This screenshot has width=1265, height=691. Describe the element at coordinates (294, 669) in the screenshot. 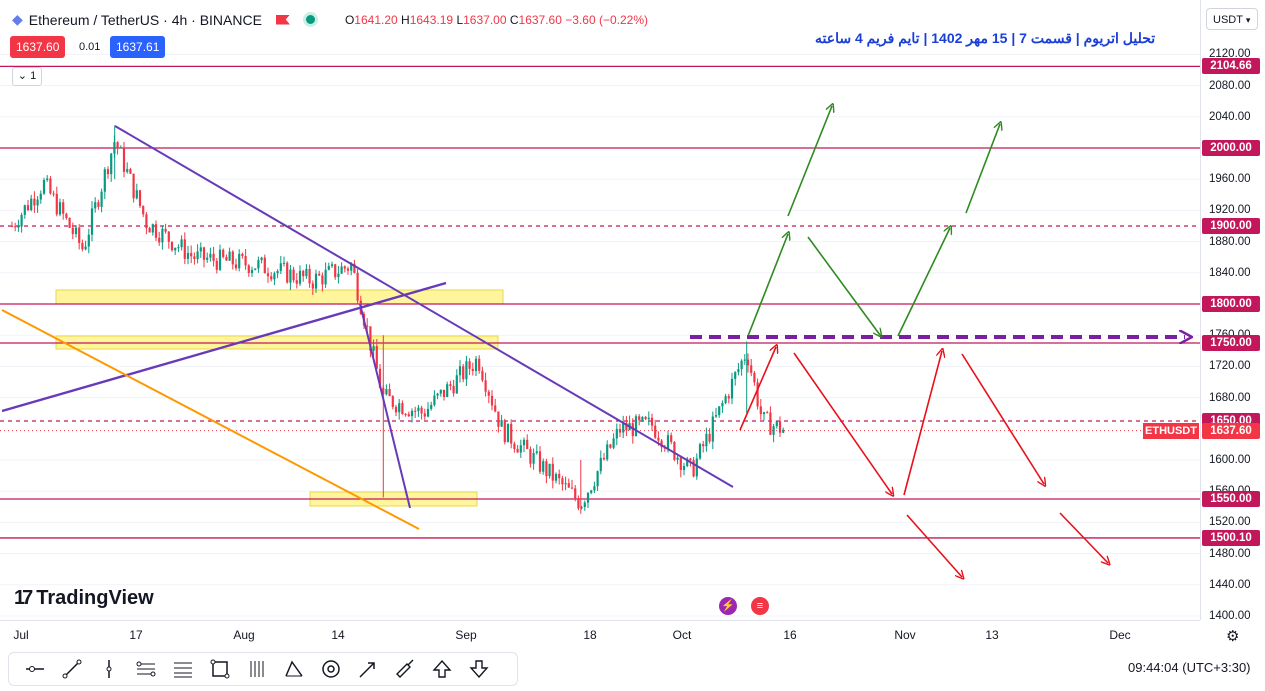

I see `abcd-pattern-icon` at that location.